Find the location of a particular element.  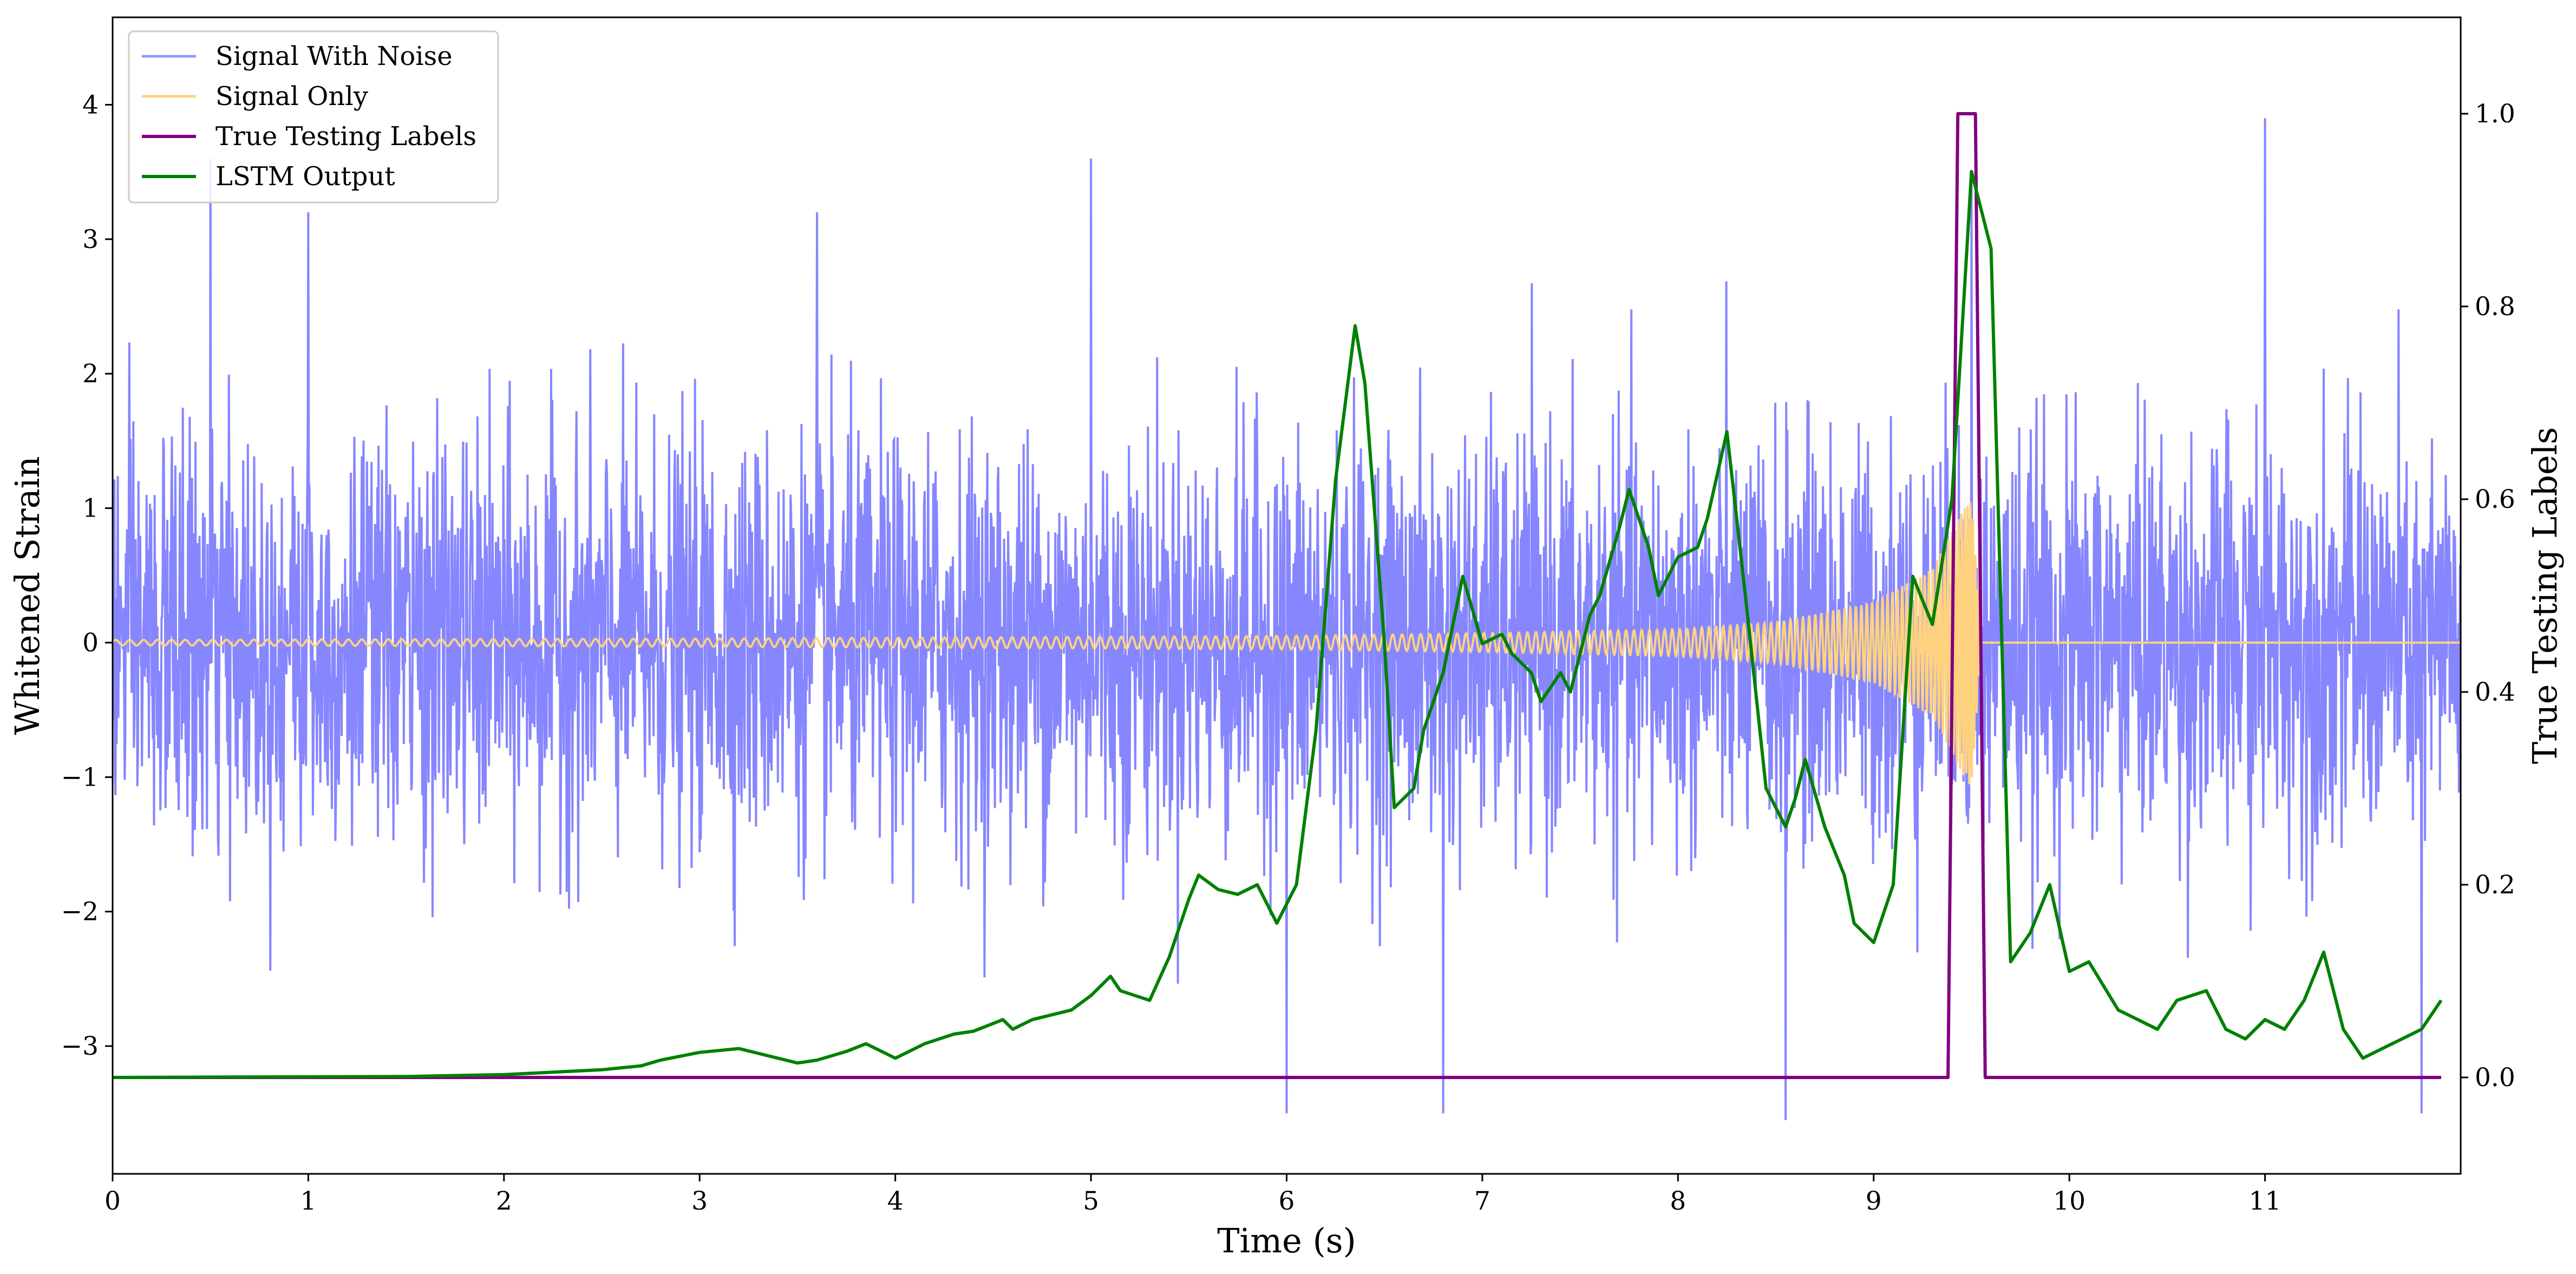

x-tick-label: 7 is located at coordinates (1482, 1201).